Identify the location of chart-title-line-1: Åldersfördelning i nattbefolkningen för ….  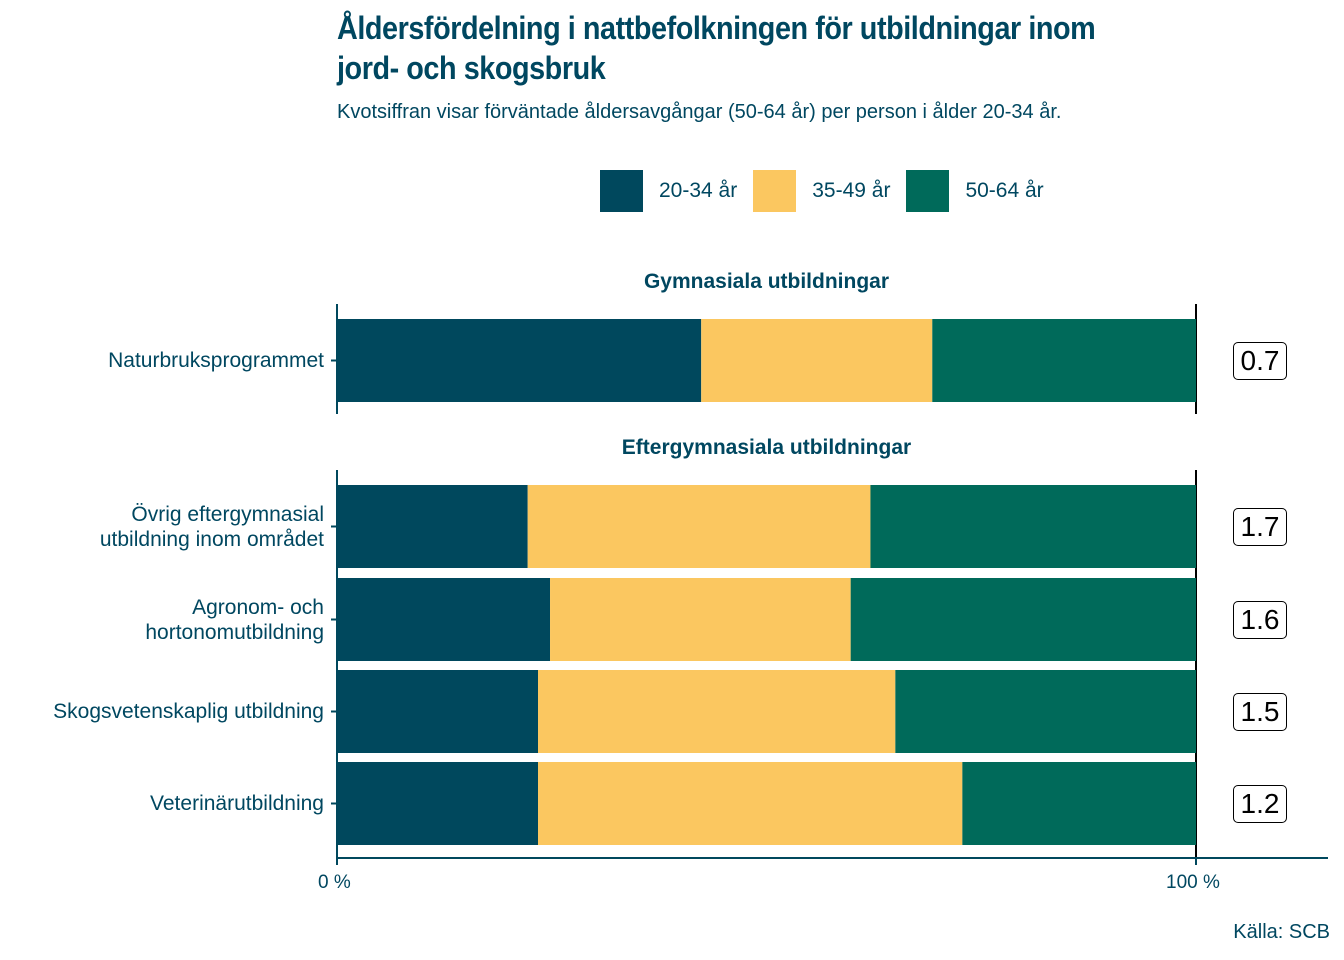
(716, 28).